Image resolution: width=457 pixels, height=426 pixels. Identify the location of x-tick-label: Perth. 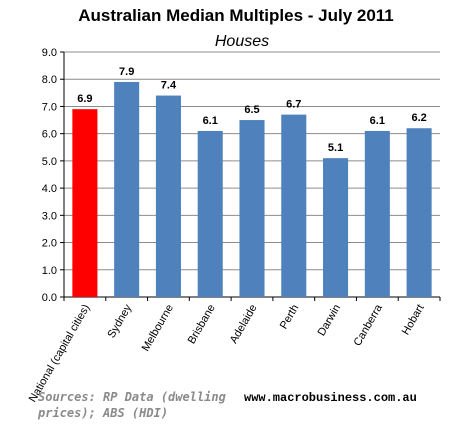
(290, 317).